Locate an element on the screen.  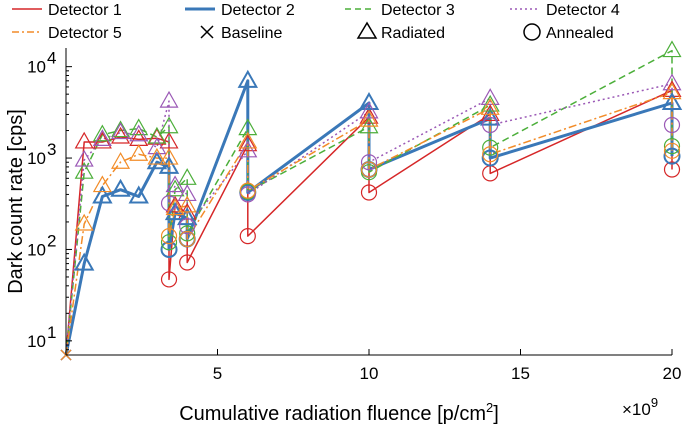
y-tick-exponent: 2 is located at coordinates (51, 240).